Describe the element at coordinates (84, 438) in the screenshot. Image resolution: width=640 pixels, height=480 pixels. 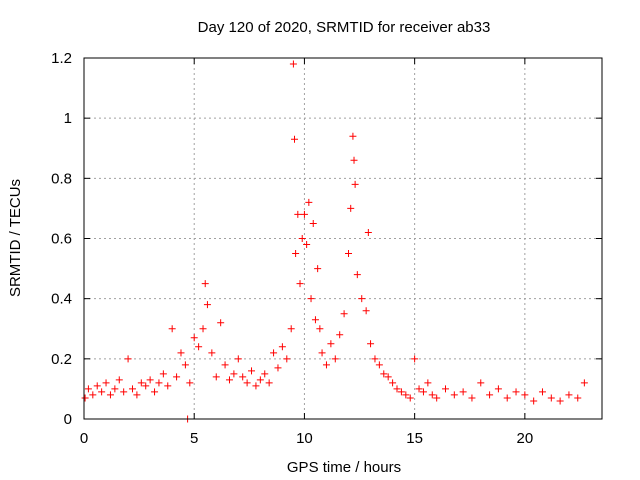
I see `x-tick-label: 0` at that location.